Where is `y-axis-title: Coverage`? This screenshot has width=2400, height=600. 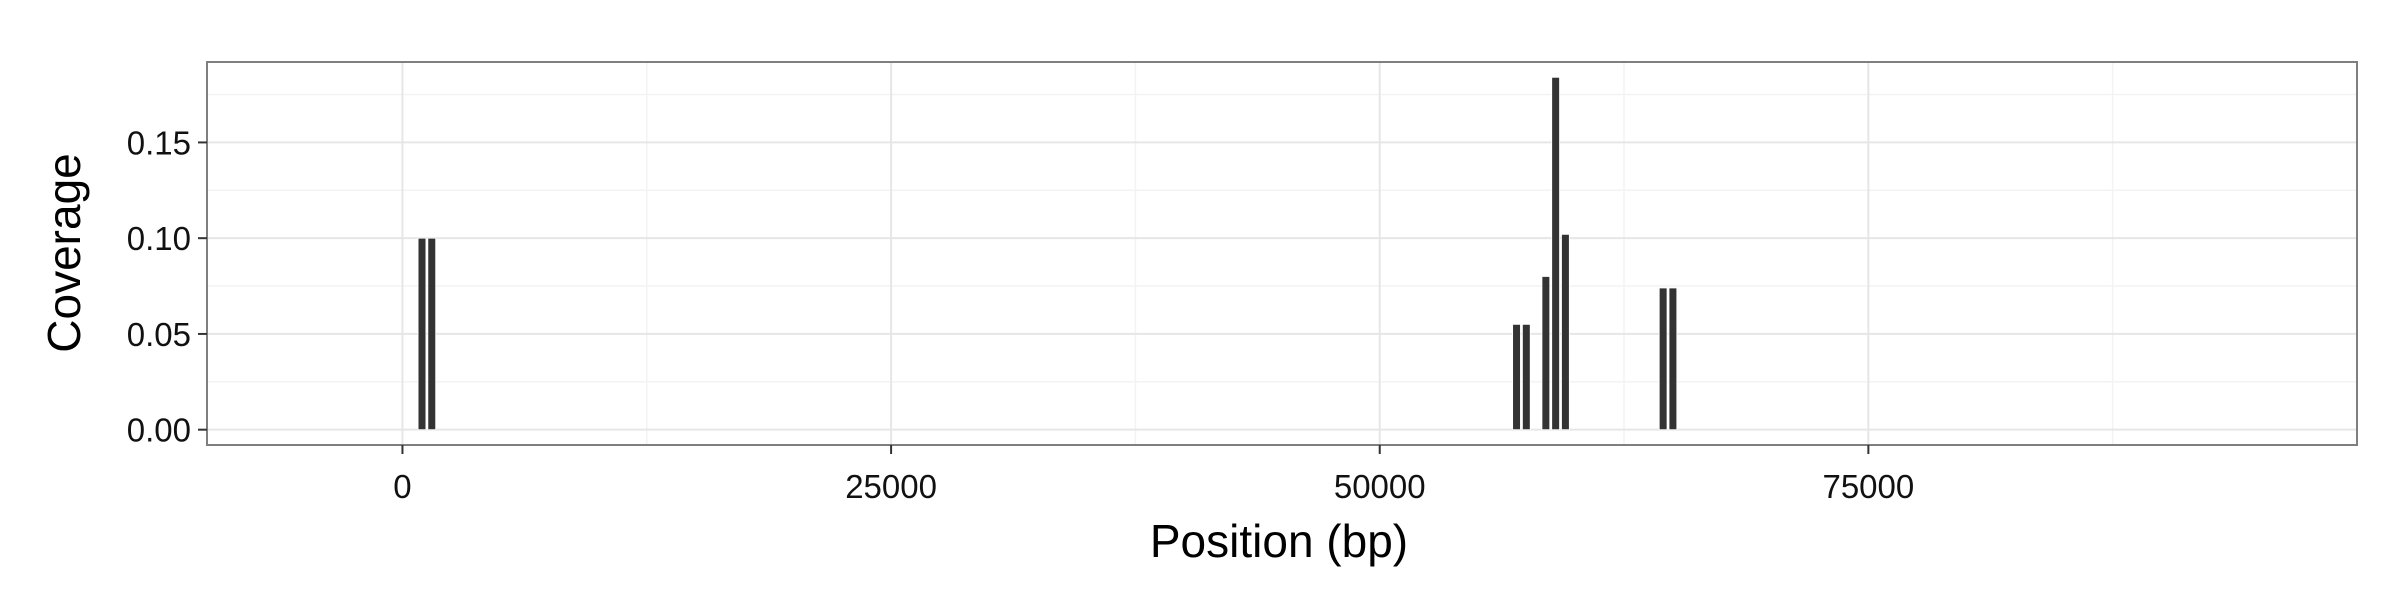 y-axis-title: Coverage is located at coordinates (64, 252).